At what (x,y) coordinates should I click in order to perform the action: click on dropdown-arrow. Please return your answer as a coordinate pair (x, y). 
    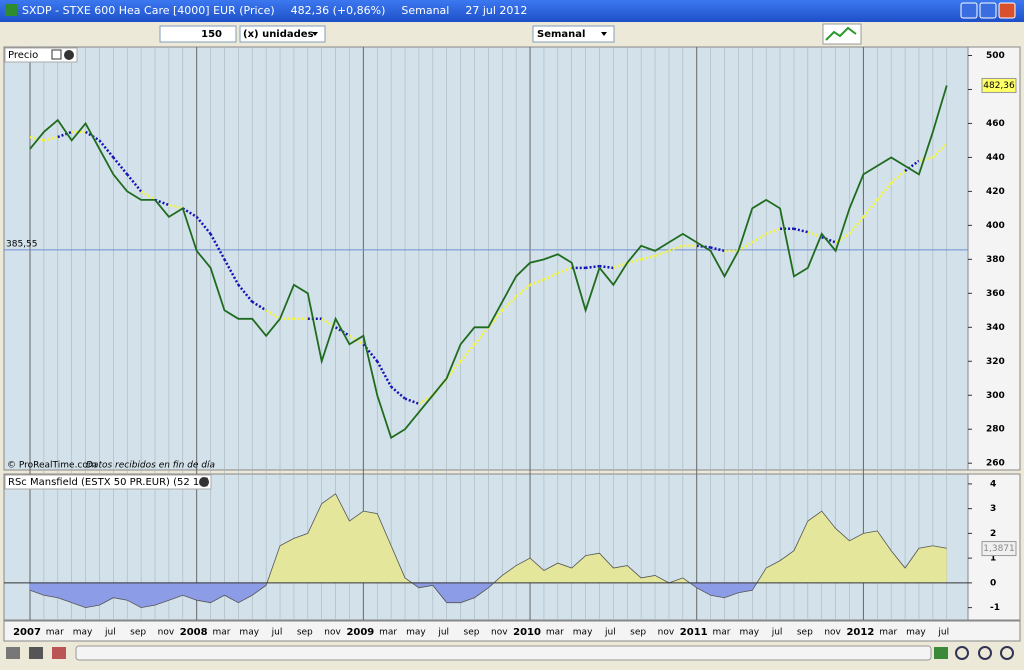
    Looking at the image, I should click on (315, 34).